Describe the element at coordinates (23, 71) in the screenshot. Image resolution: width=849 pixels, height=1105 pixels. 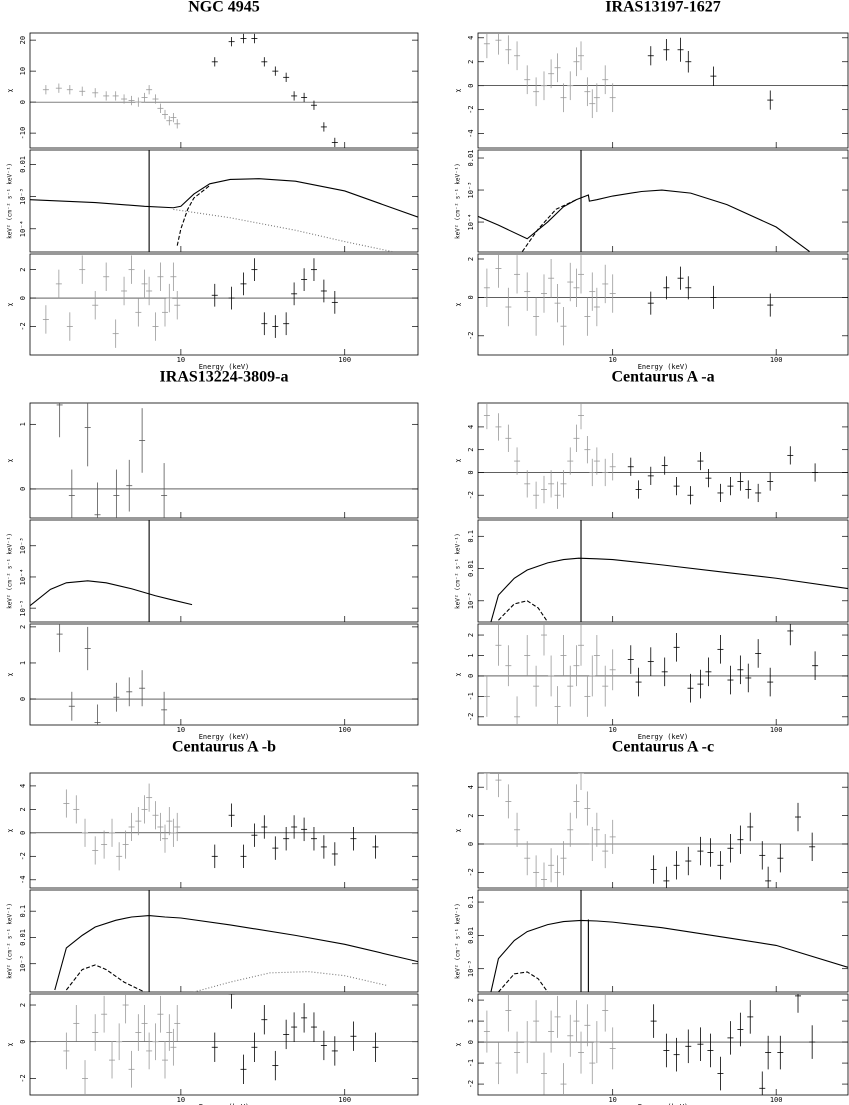
I see `y-tick-label: 10` at that location.